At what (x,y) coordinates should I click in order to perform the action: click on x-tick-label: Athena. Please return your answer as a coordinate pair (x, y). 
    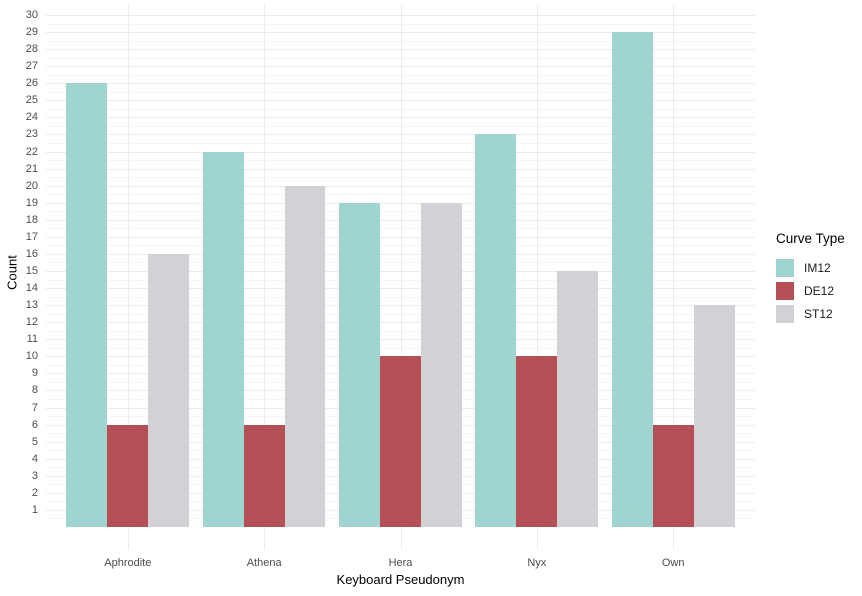
    Looking at the image, I should click on (264, 563).